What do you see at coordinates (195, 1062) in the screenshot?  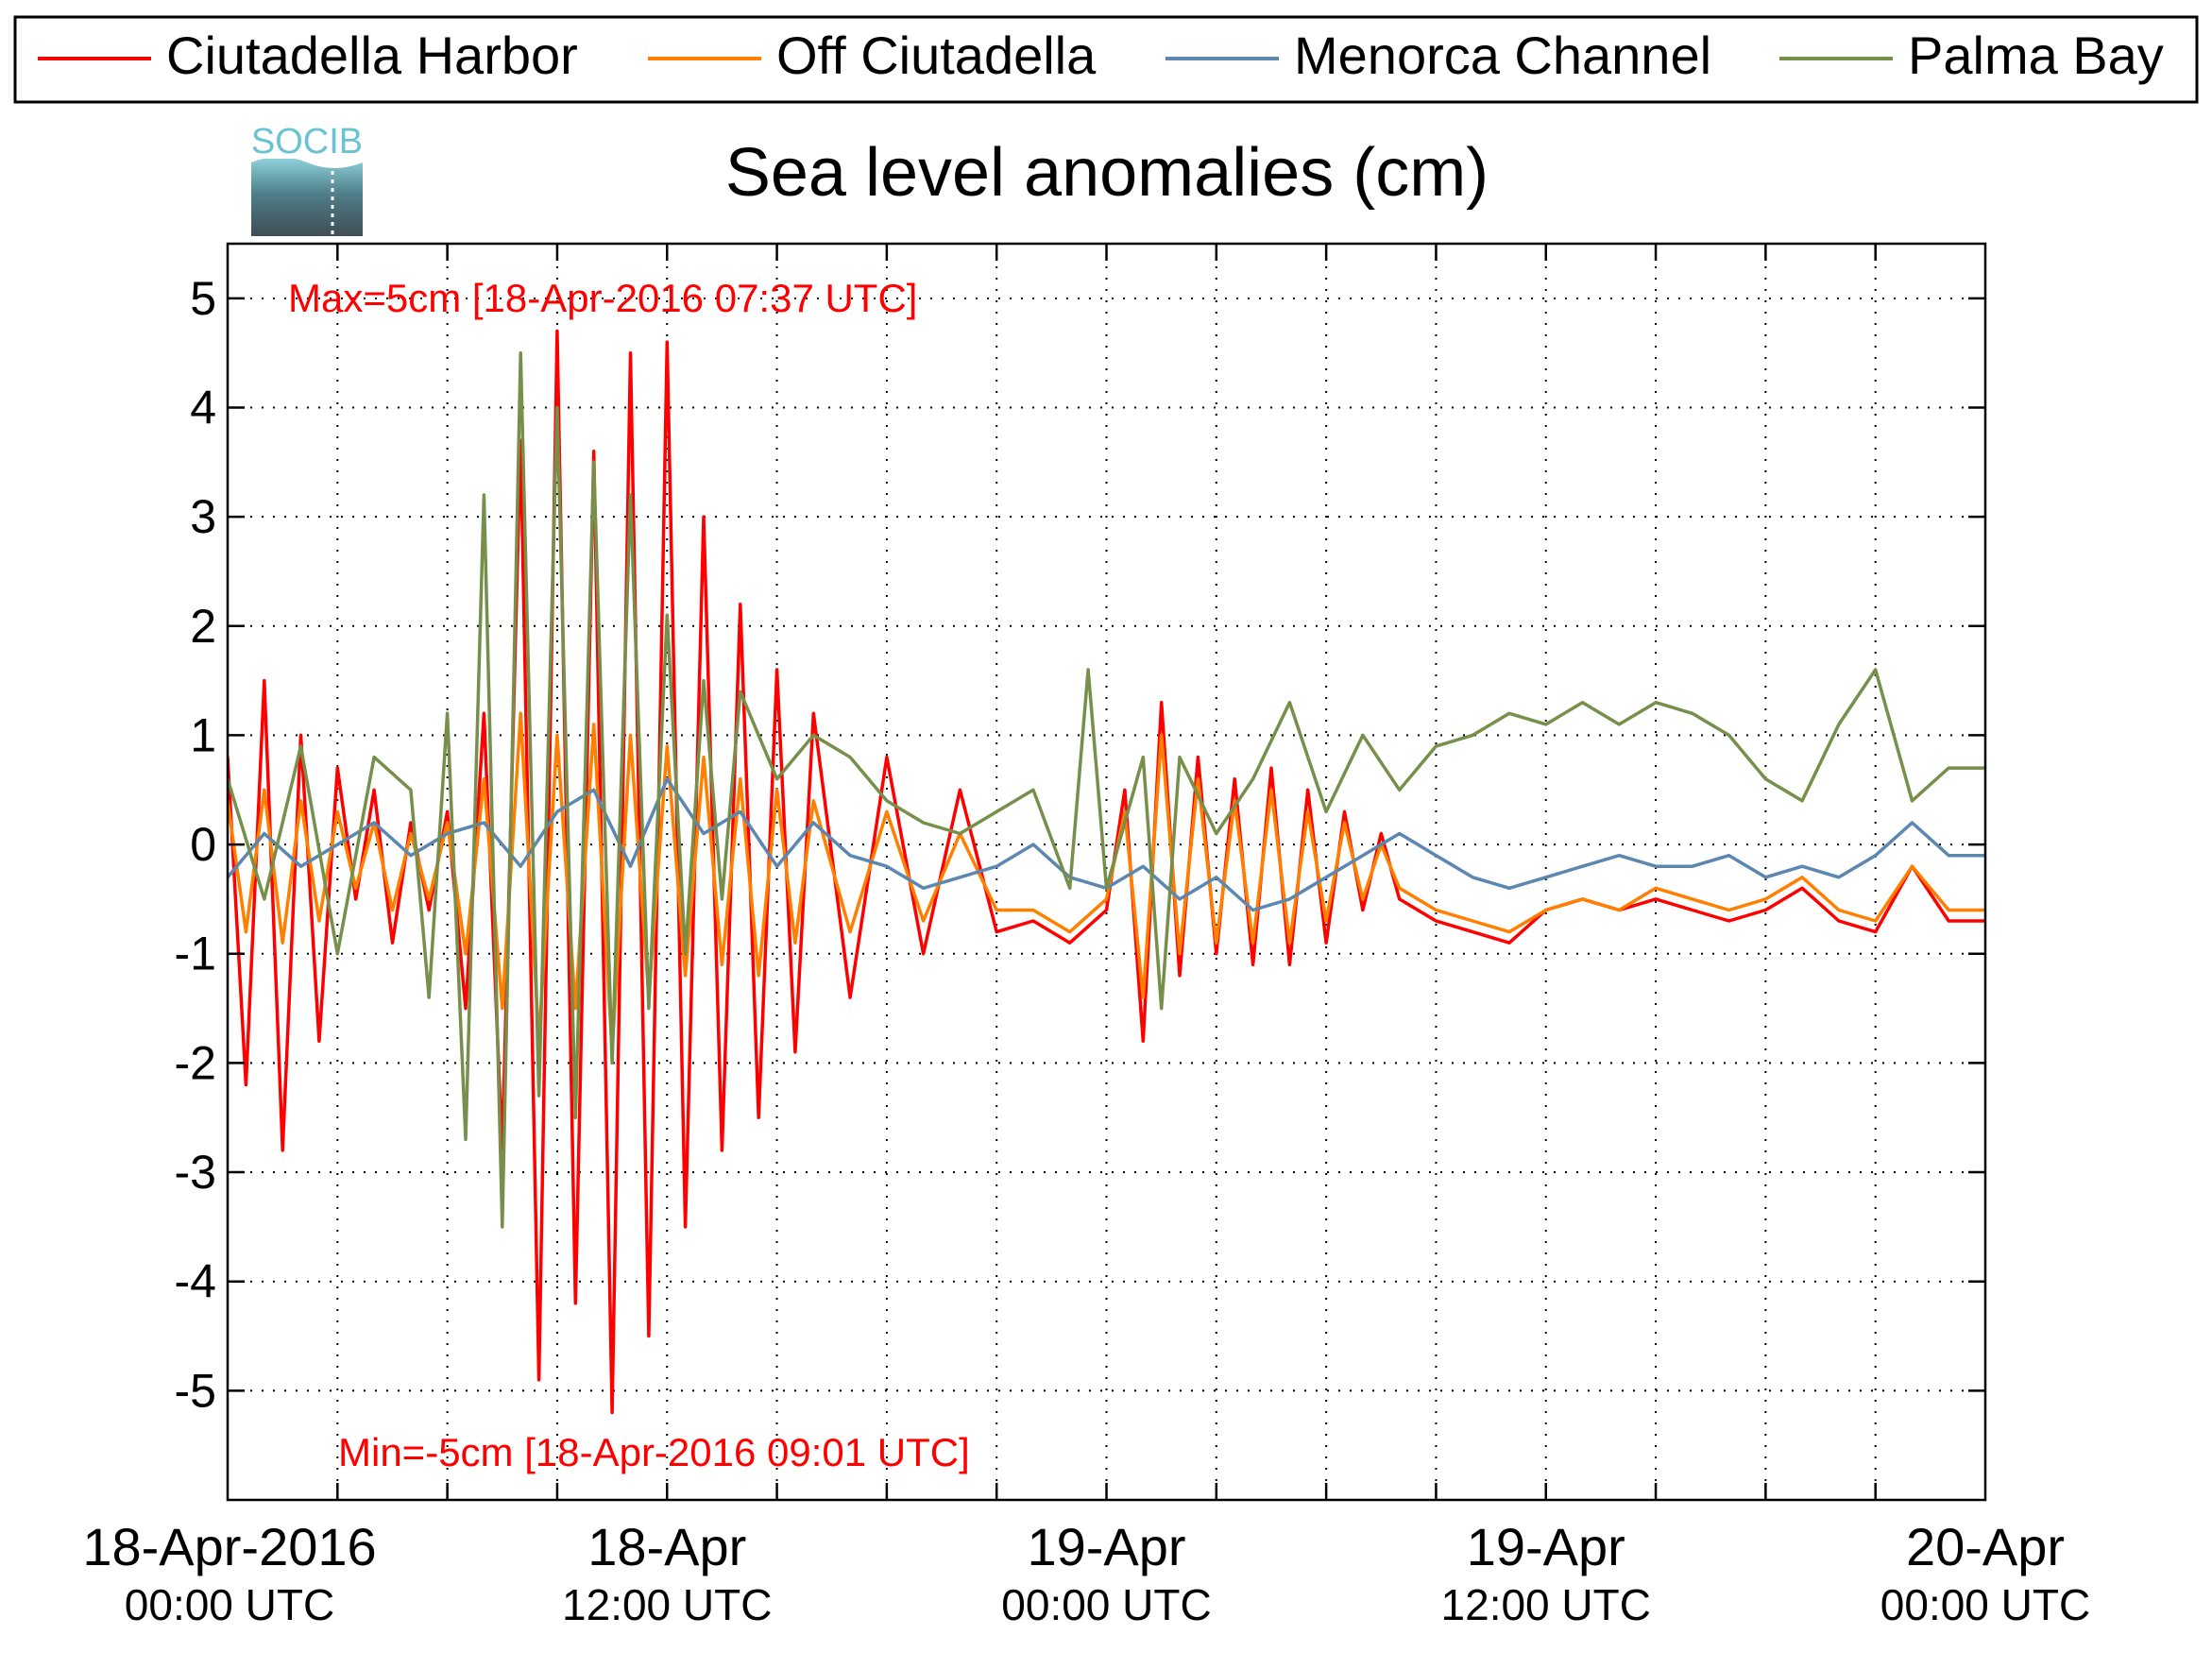 I see `ytick-label-7: -2` at bounding box center [195, 1062].